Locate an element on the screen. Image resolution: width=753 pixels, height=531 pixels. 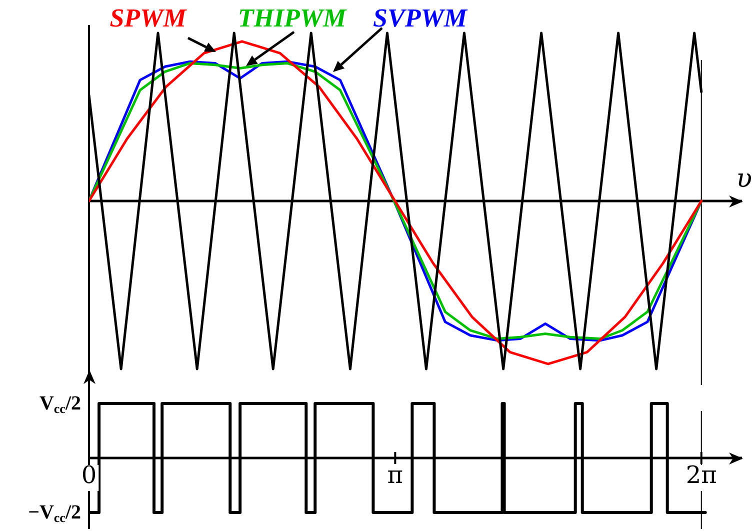
series-label: THIPWM is located at coordinates (293, 18).